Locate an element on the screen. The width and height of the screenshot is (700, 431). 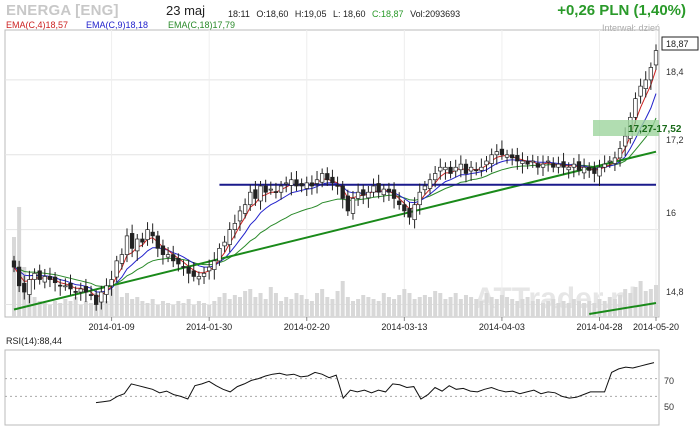
price-tick: 16 is located at coordinates (671, 213).